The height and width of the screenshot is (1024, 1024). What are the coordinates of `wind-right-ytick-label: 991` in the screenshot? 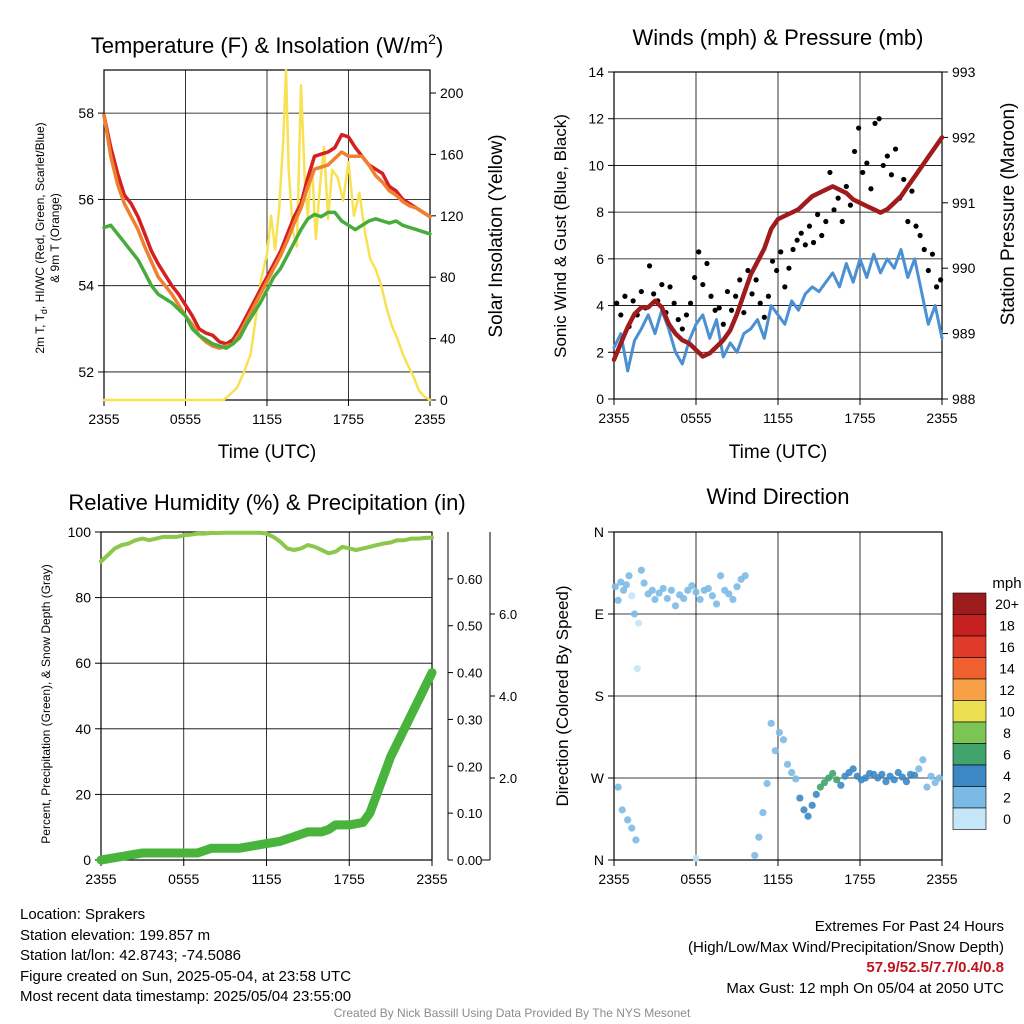 It's located at (964, 203).